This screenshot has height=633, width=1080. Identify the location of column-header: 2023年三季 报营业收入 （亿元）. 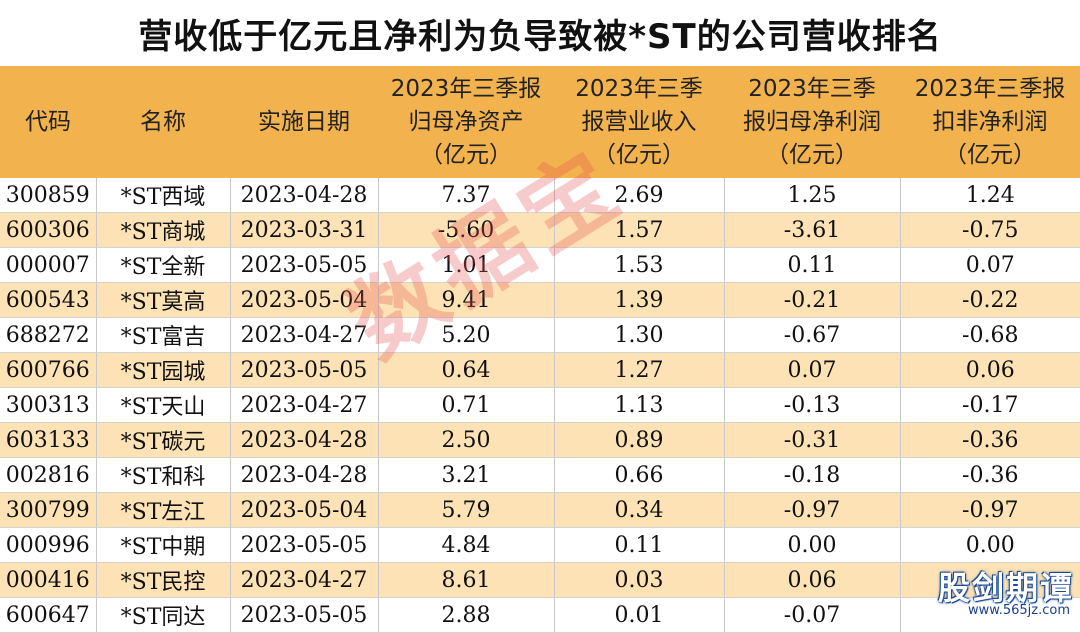
(639, 122).